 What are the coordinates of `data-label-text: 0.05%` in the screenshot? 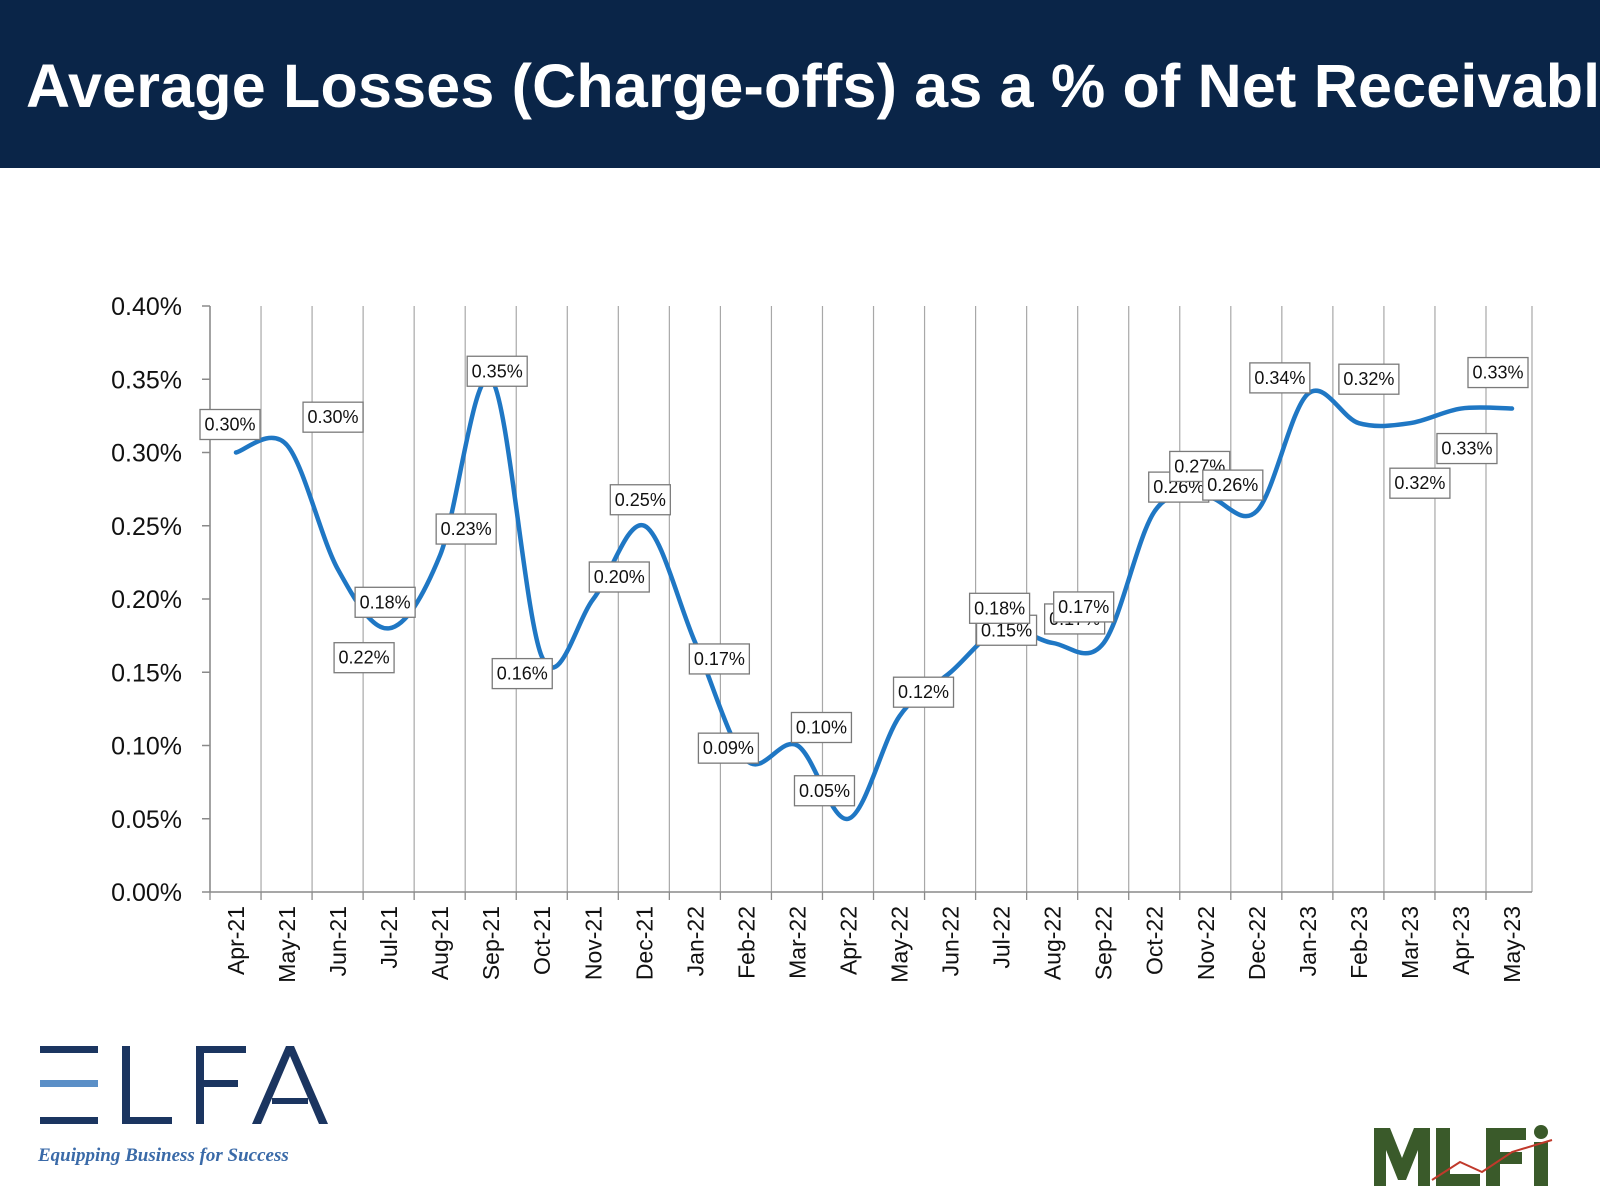 It's located at (824, 791).